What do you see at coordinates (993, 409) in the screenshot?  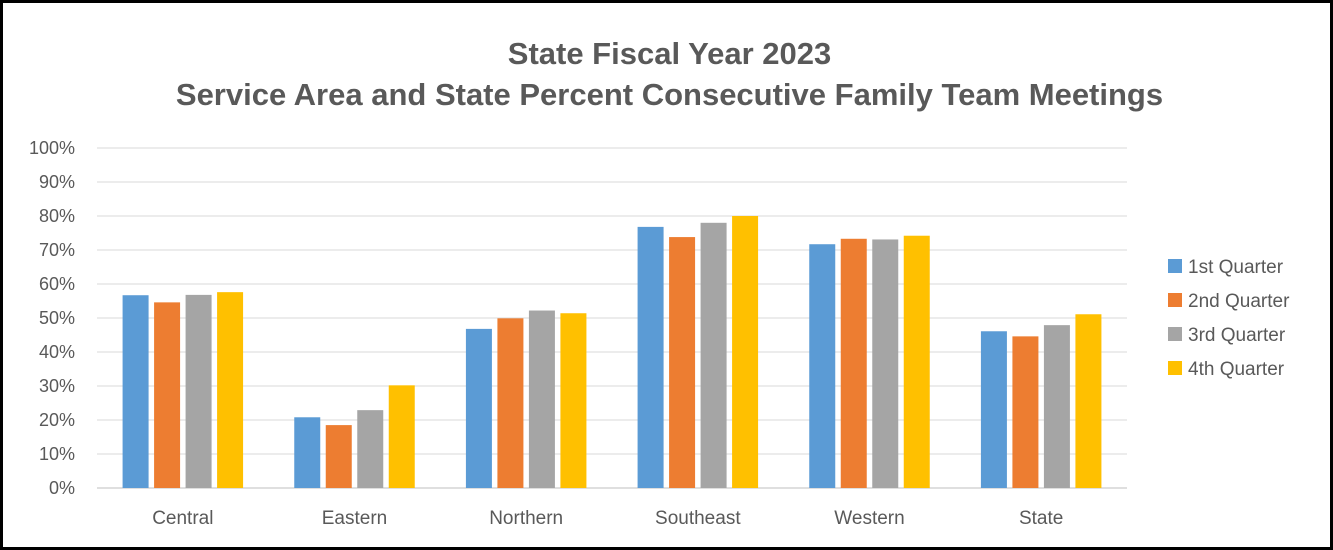 I see `bar-state-q1` at bounding box center [993, 409].